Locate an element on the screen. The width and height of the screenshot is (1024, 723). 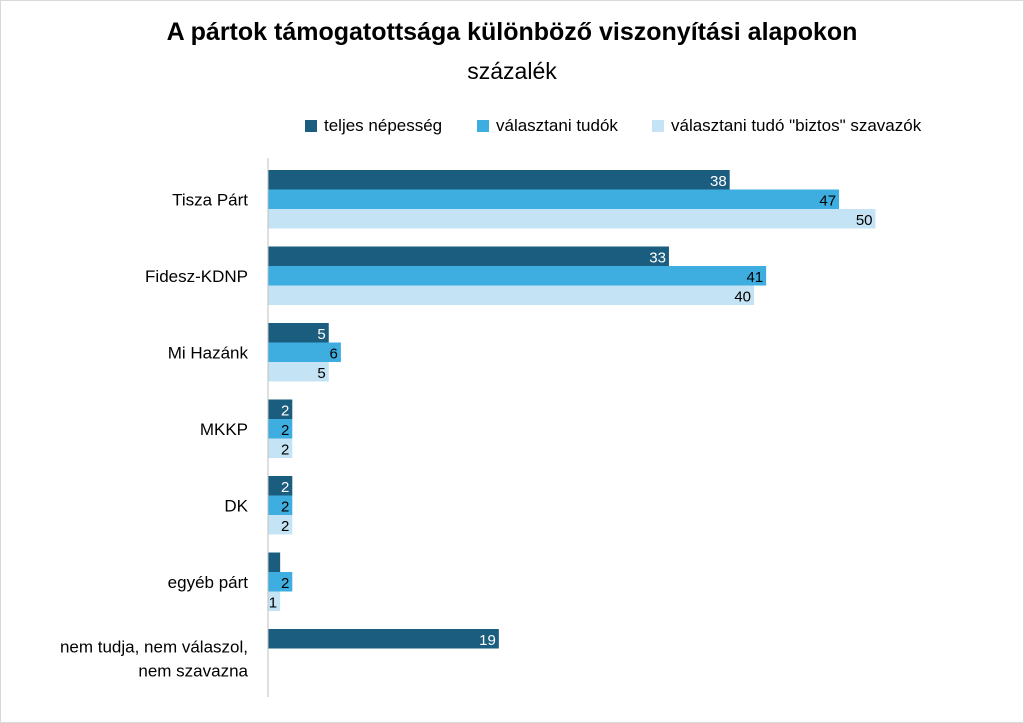
legend-item-valasztani-tudok: választani tudók is located at coordinates (547, 126).